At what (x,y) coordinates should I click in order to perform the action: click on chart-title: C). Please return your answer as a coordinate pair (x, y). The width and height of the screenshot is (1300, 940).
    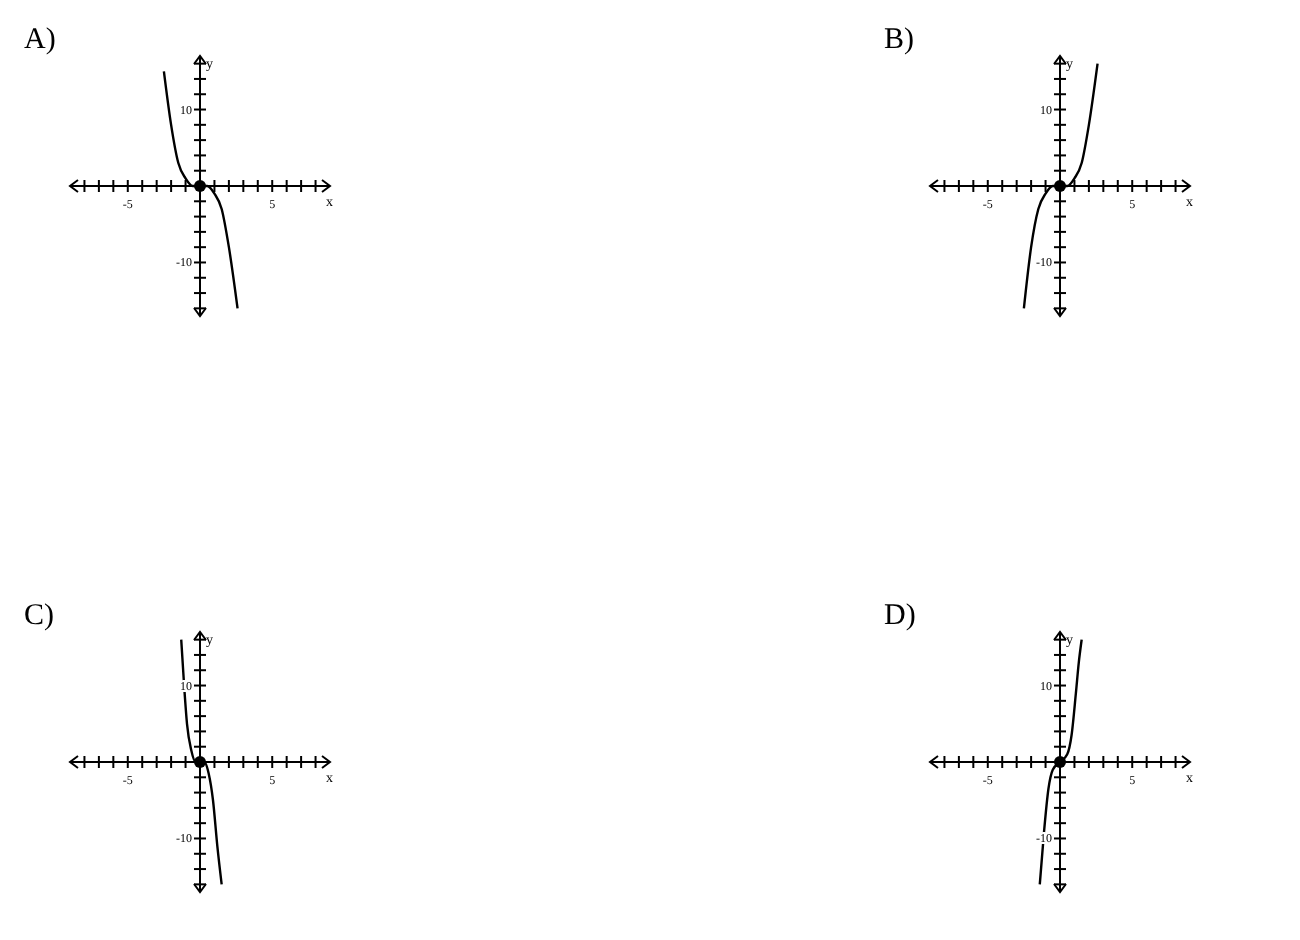
    Looking at the image, I should click on (39, 616).